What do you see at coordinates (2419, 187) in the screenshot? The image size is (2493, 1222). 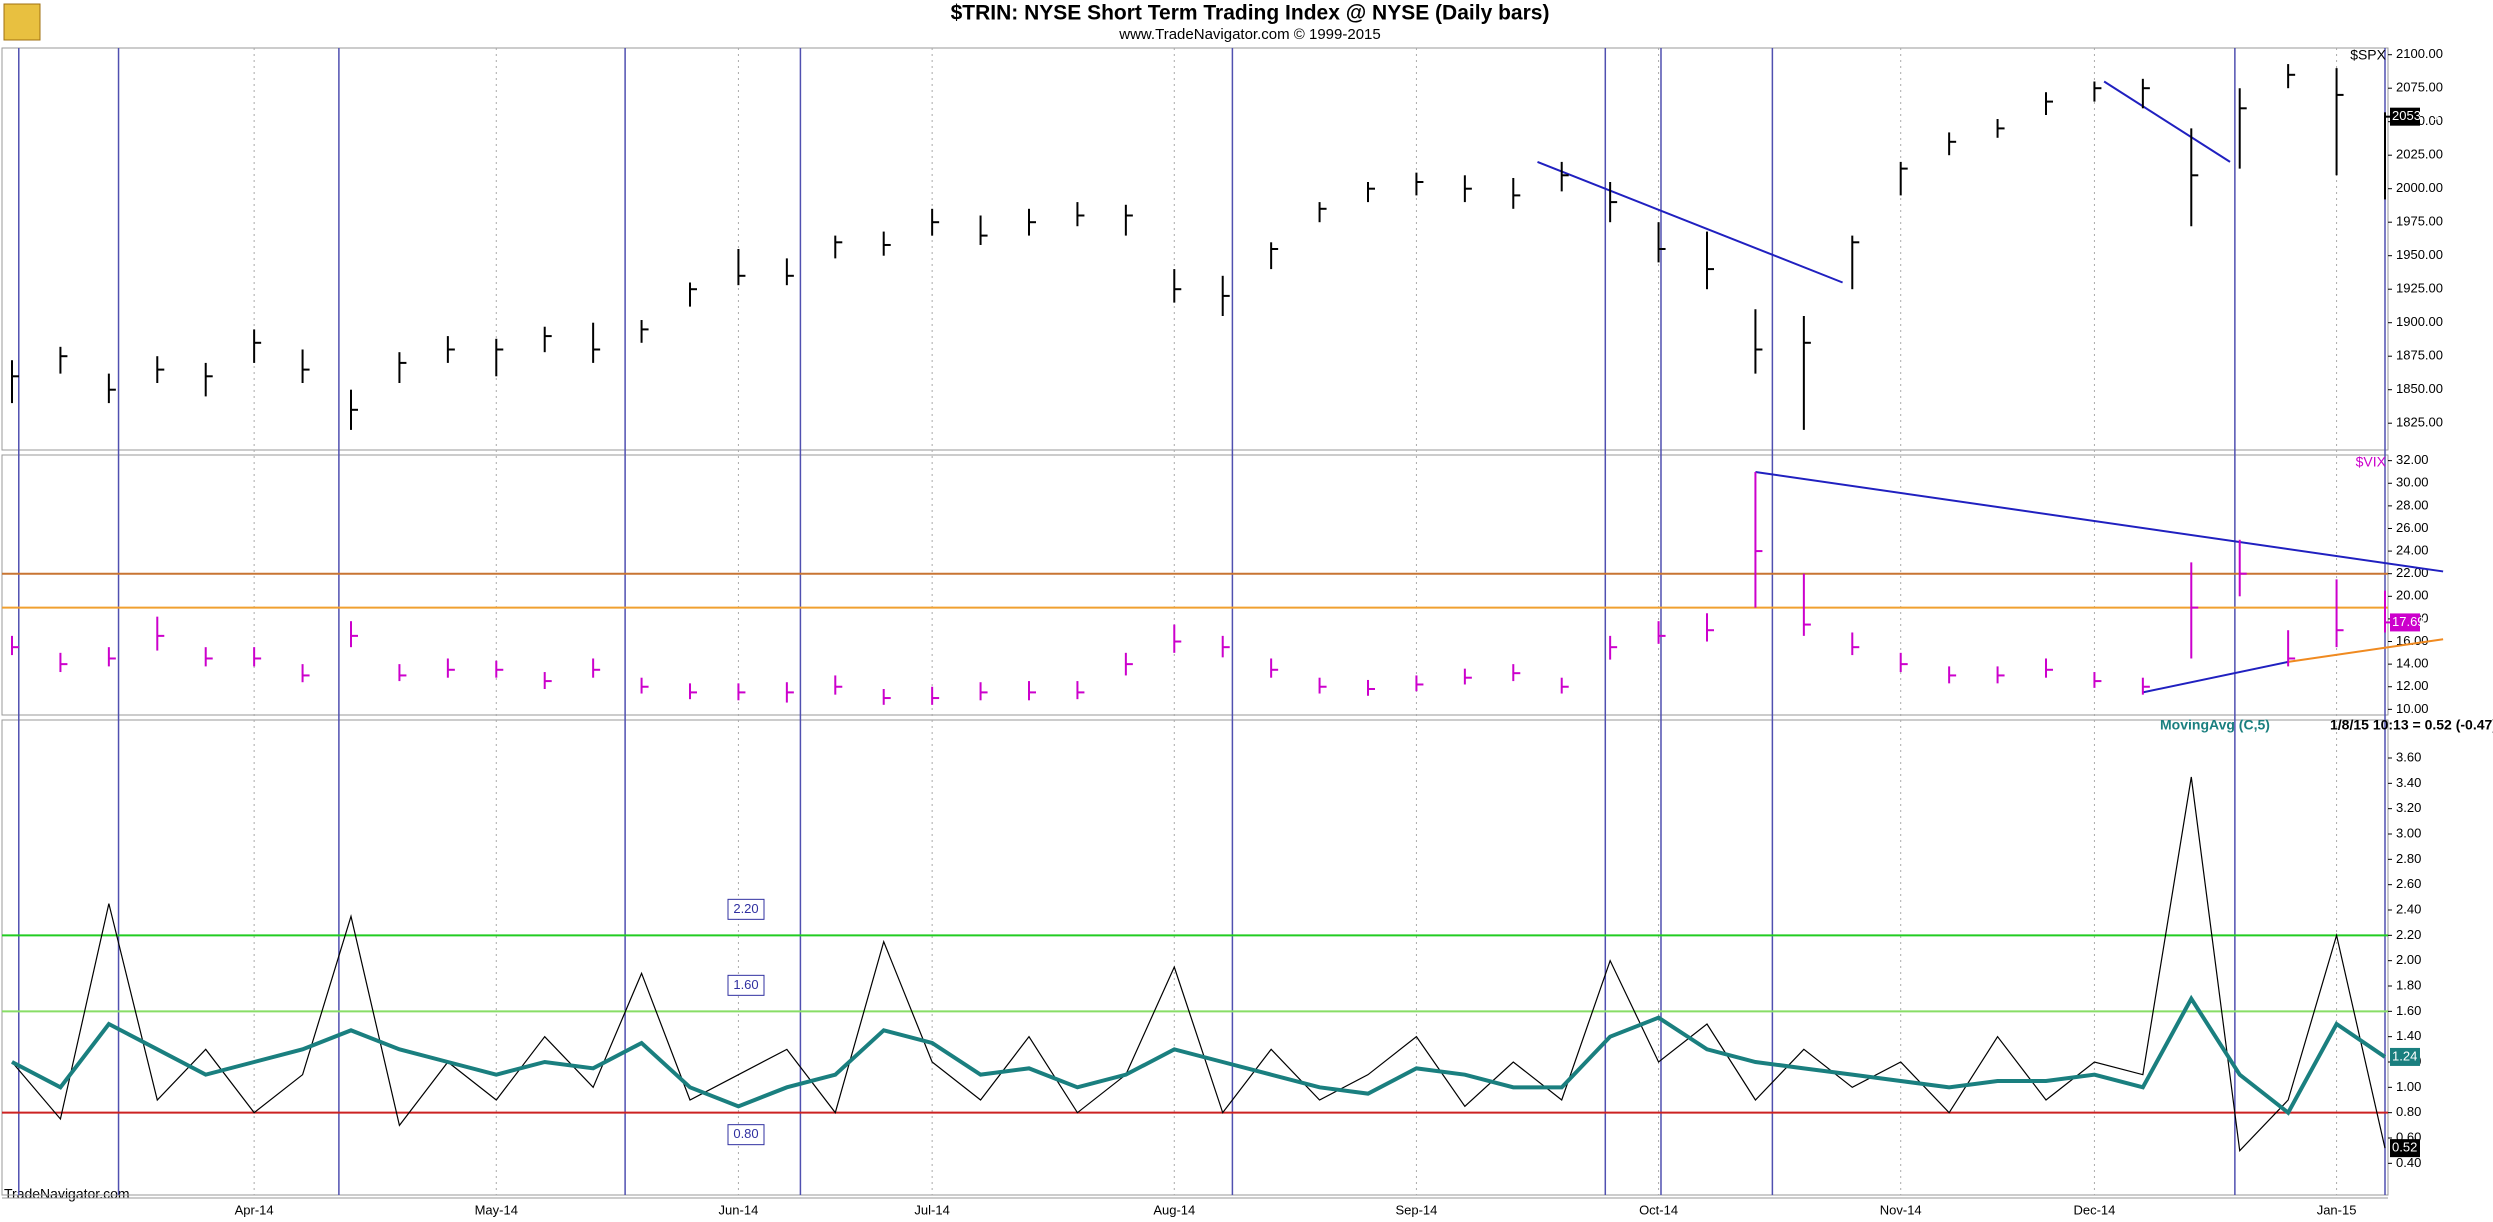 I see `y-tick-label: 2000.00` at bounding box center [2419, 187].